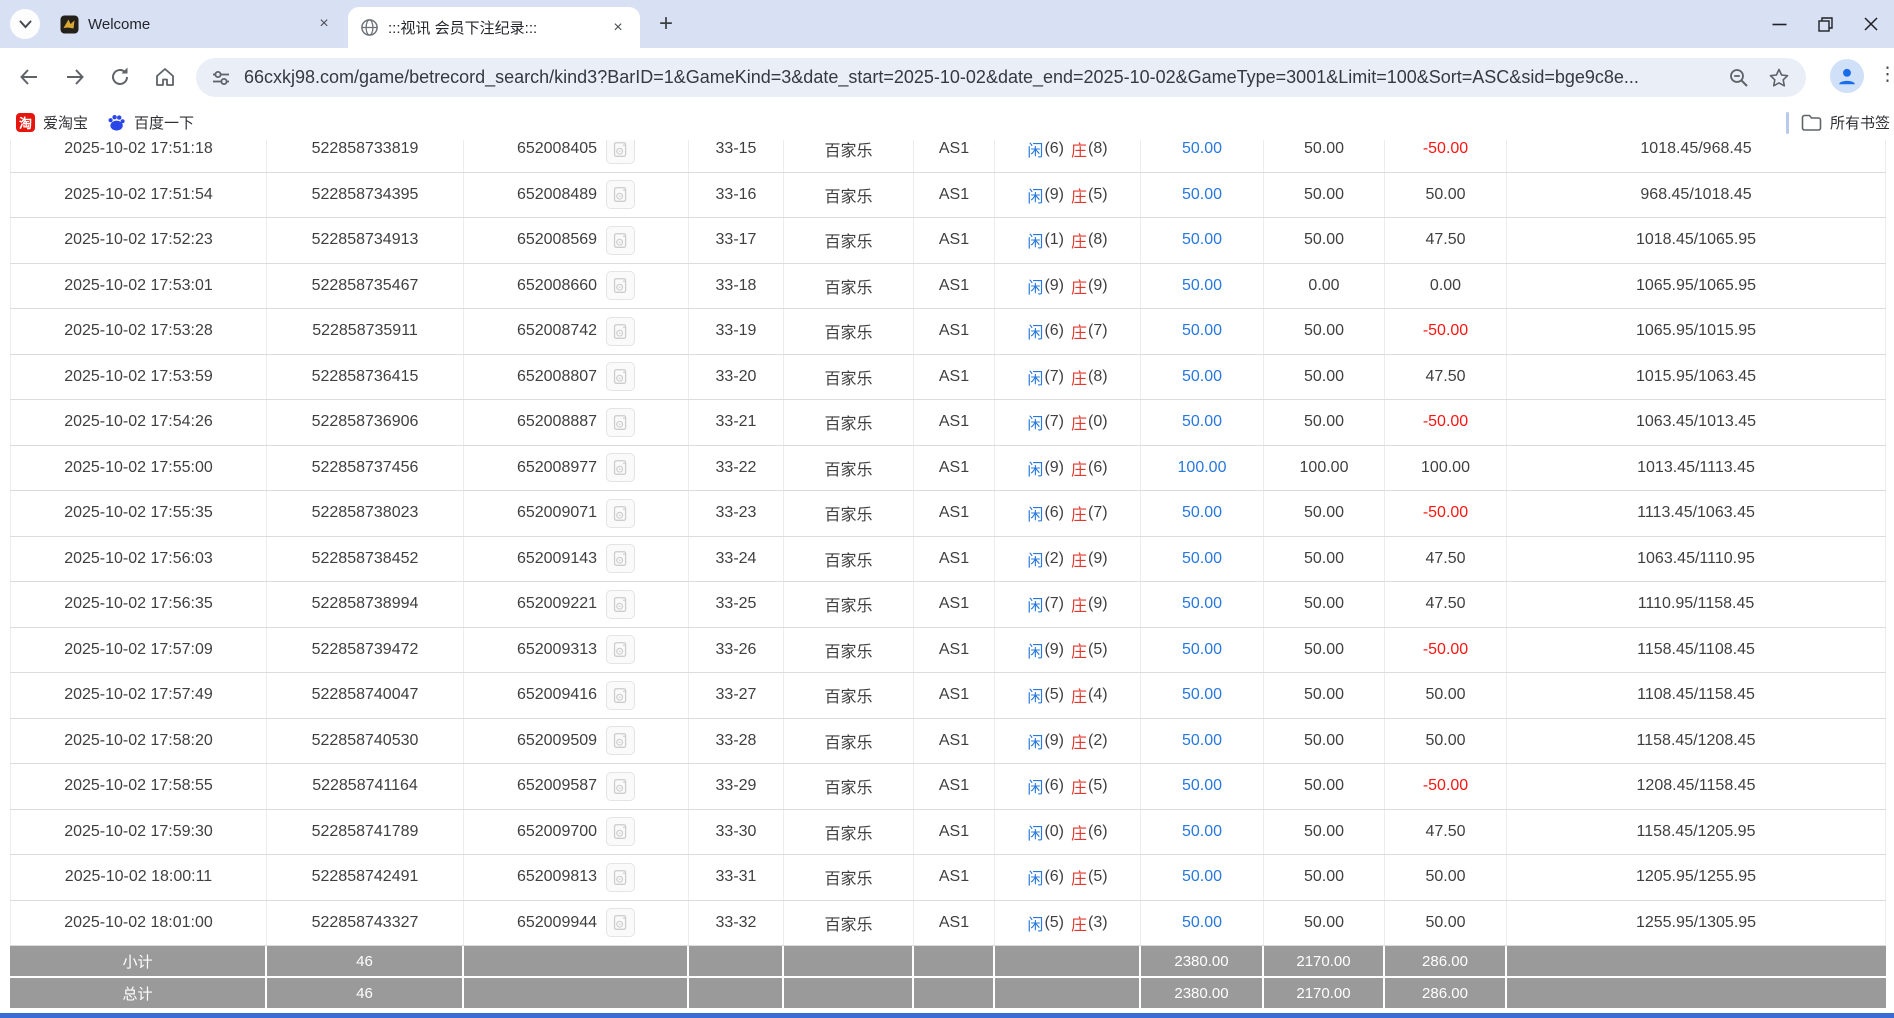 This screenshot has width=1894, height=1018. Describe the element at coordinates (197, 24) in the screenshot. I see `tab-welcome: Welcome ×` at that location.